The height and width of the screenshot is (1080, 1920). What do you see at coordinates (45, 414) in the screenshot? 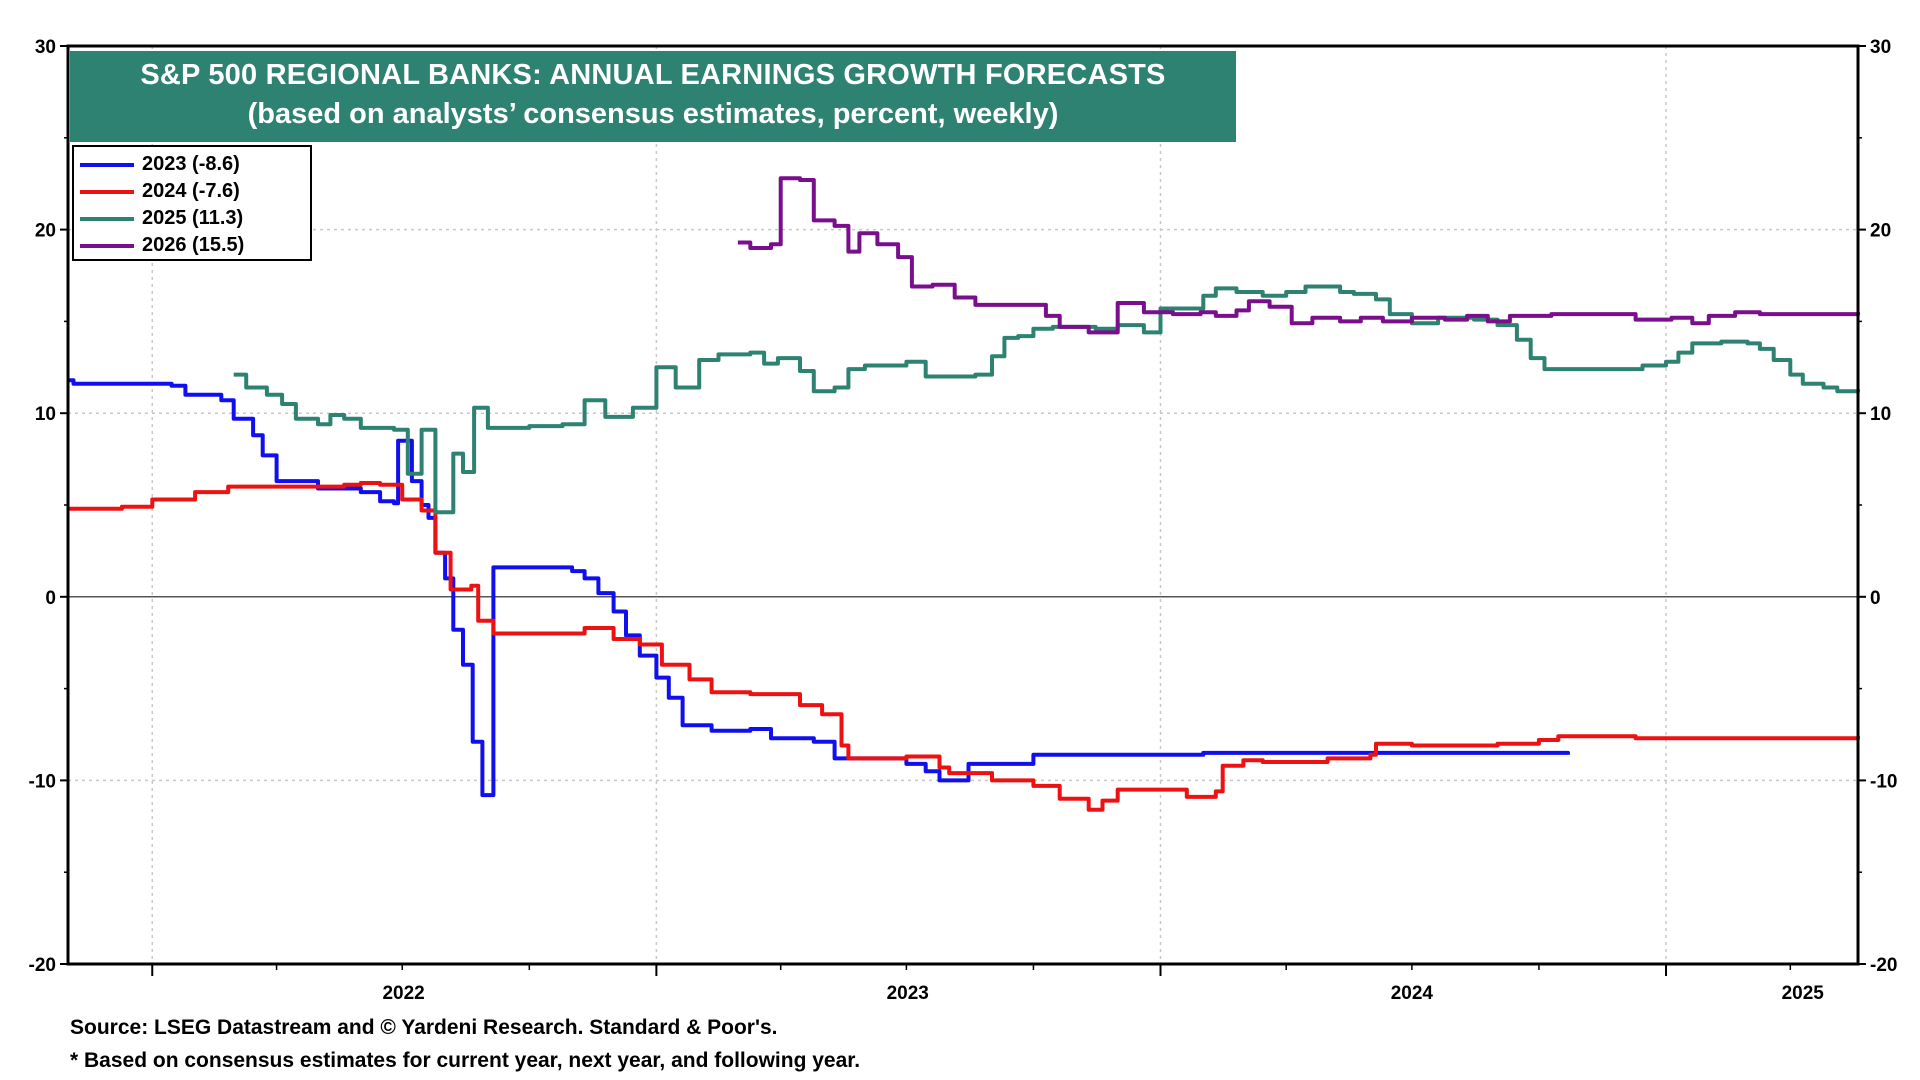
I see `y-tick-label-left: 10` at bounding box center [45, 414].